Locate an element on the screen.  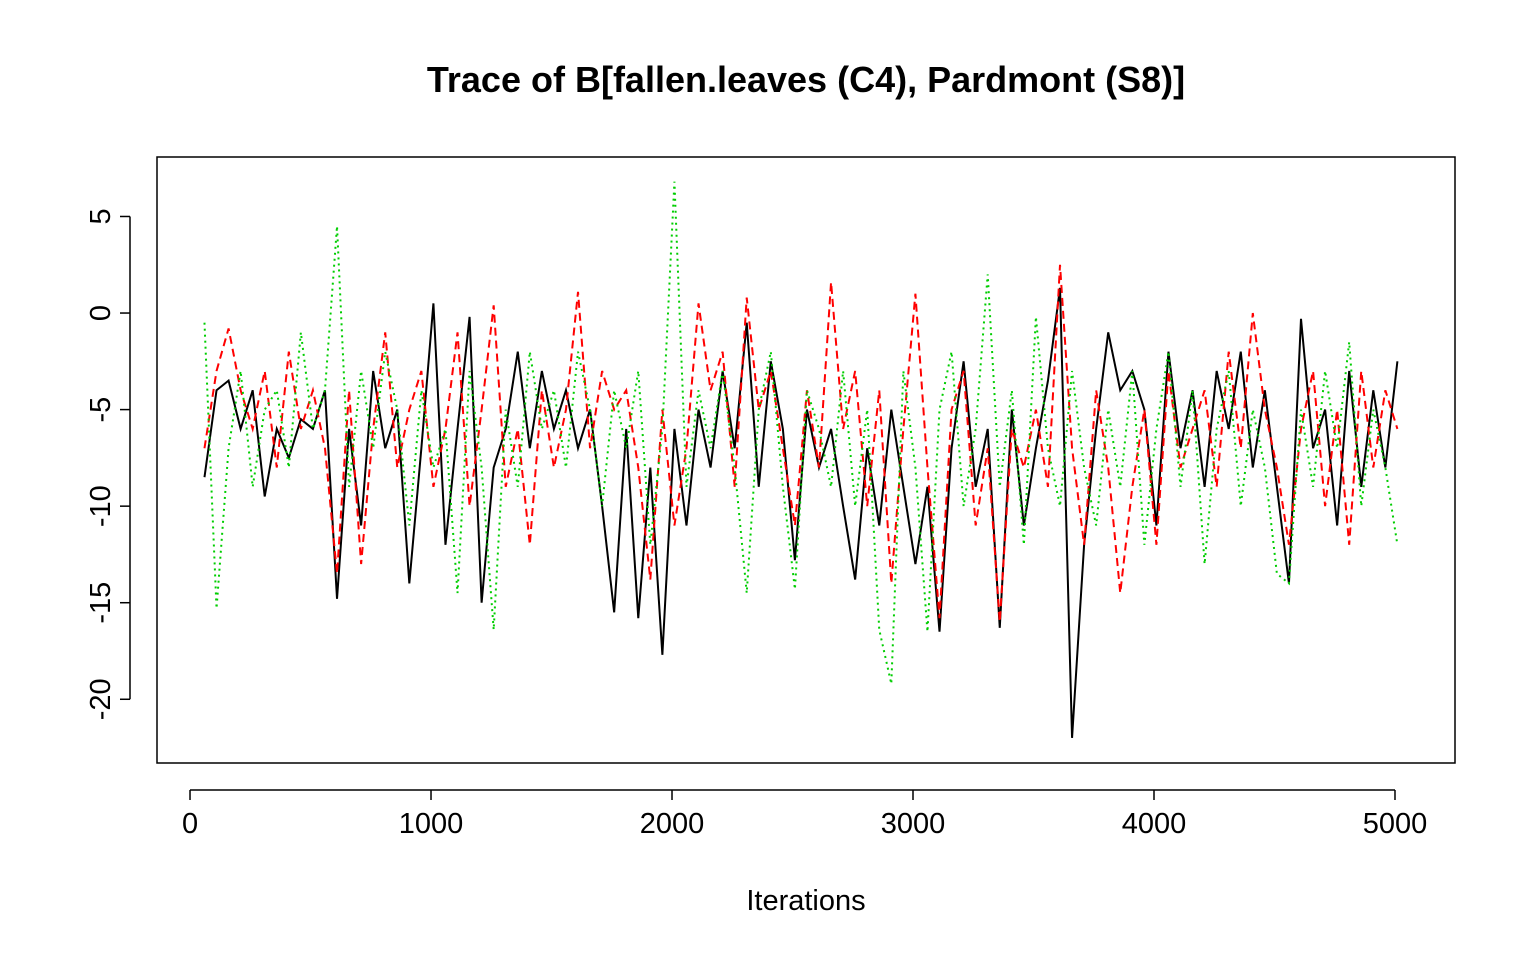
y-tick-label: -15 is located at coordinates (101, 603).